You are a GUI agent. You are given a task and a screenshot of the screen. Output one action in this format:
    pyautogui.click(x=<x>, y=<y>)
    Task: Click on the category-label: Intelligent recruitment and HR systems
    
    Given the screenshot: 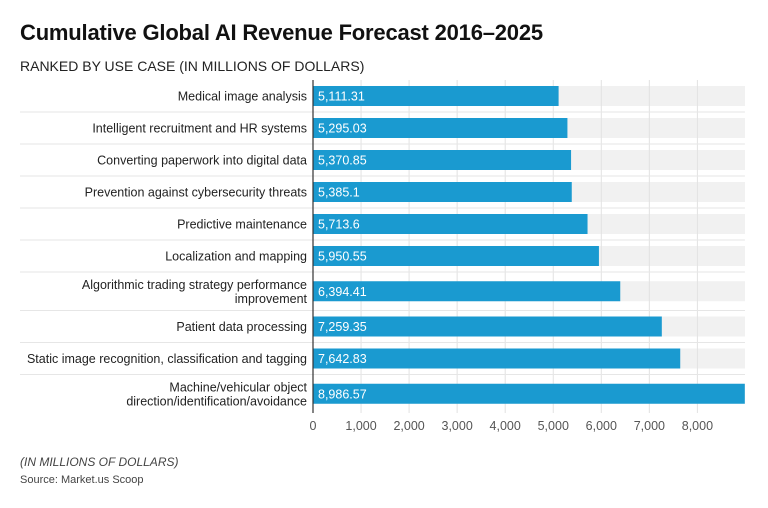 What is the action you would take?
    pyautogui.click(x=199, y=129)
    